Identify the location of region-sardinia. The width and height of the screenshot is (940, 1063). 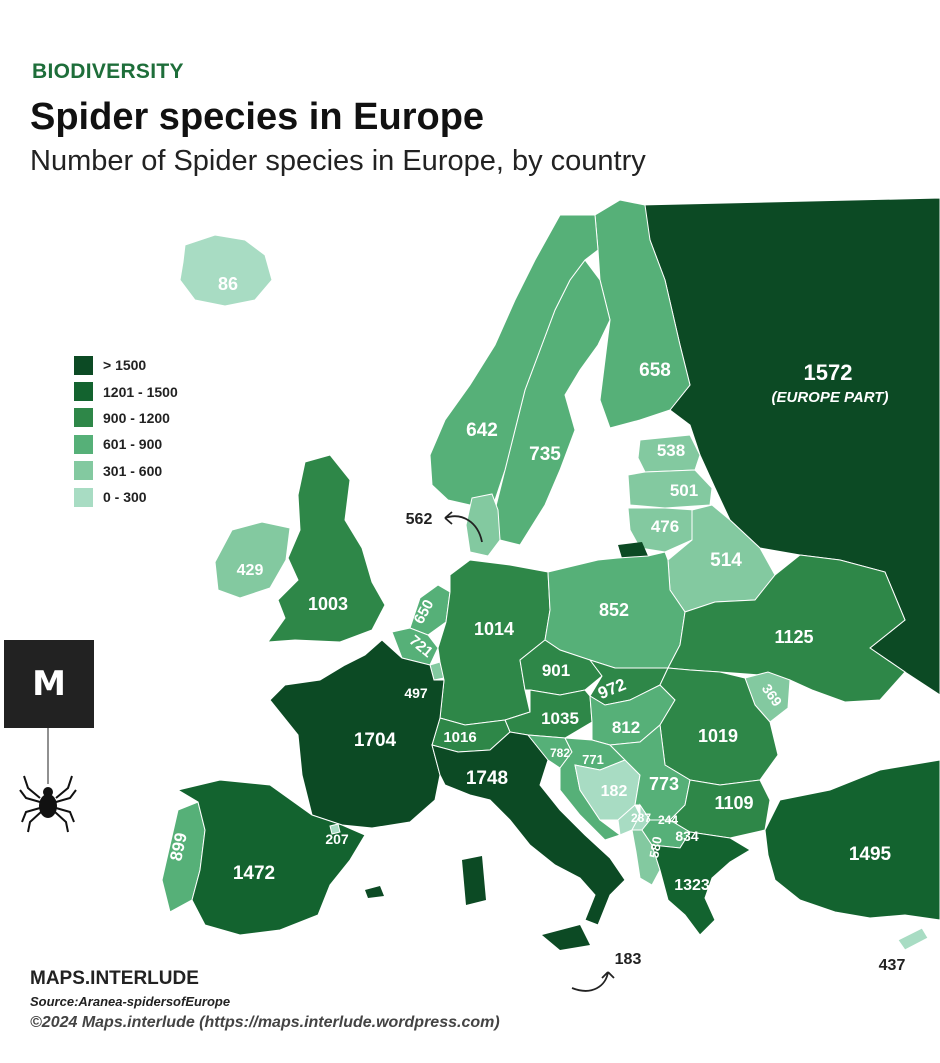
(474, 880).